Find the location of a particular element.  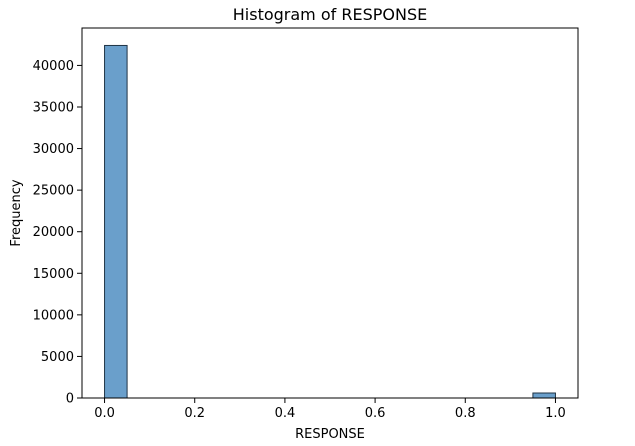

x-tick-label: 0.4 is located at coordinates (285, 413).